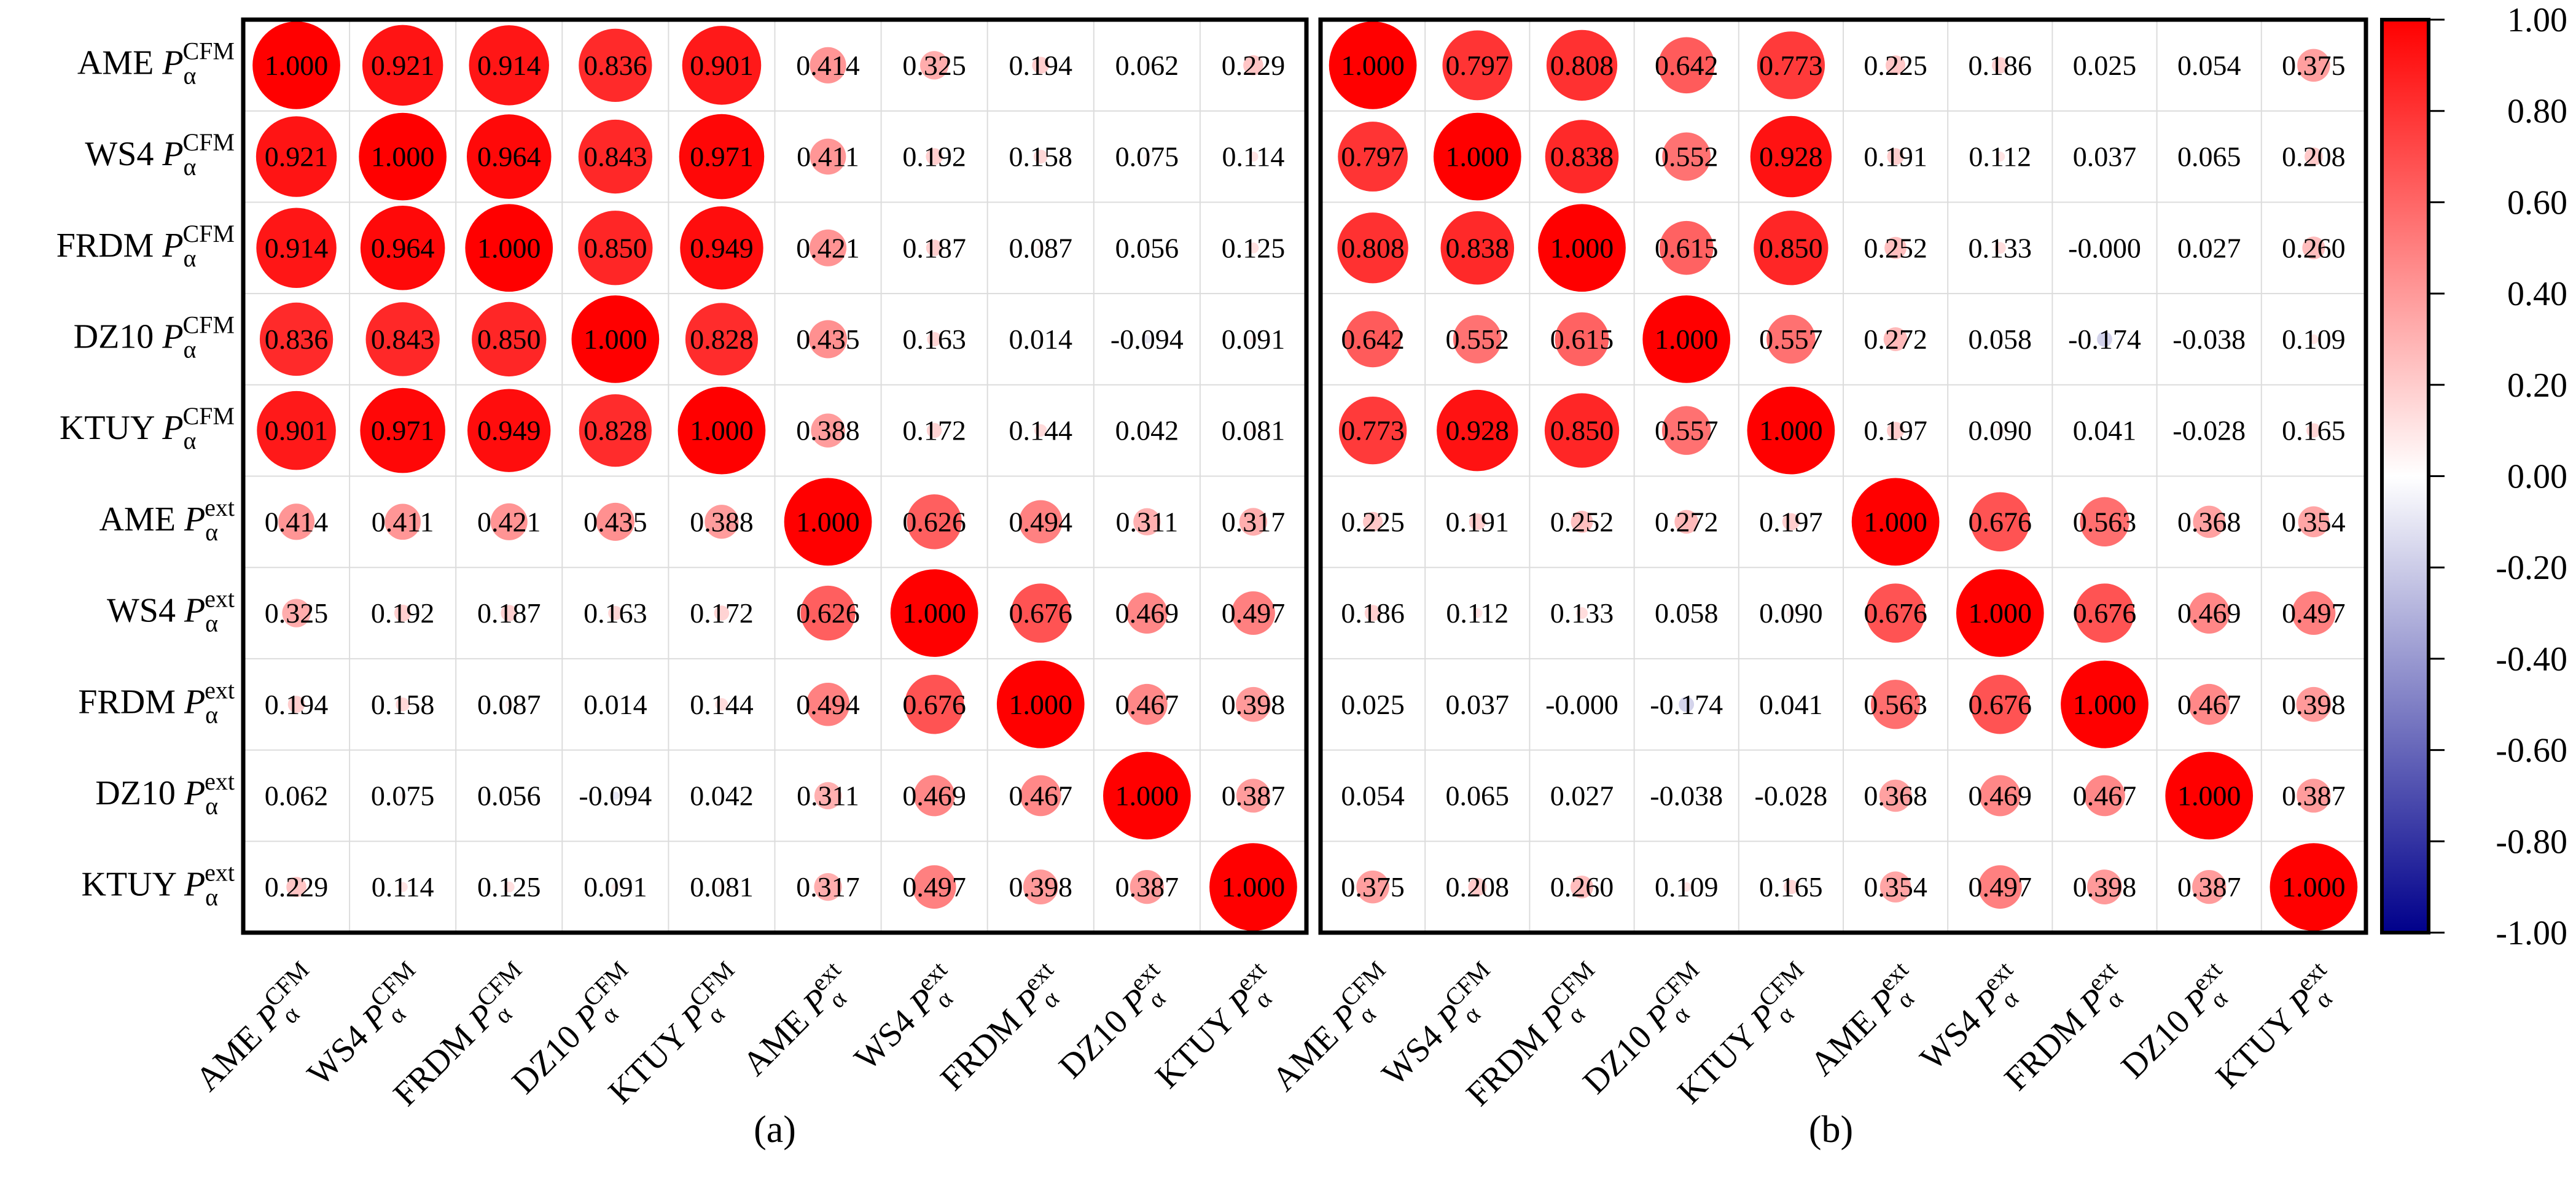  I want to click on column-label: FRDM Pαext, so click(1002, 1029).